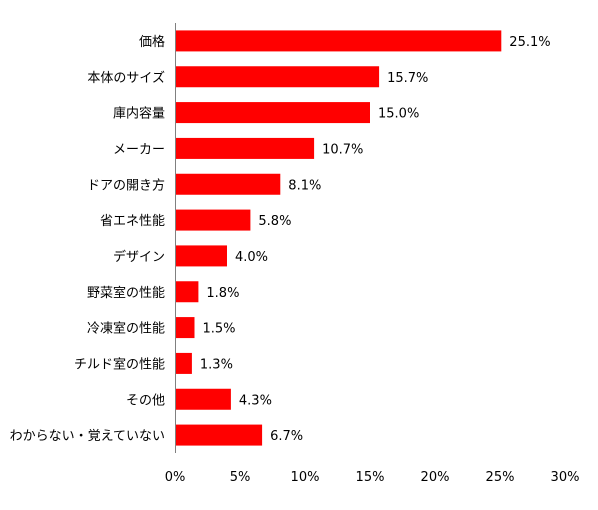  I want to click on category-label: 冷凍室の性能, so click(126, 329).